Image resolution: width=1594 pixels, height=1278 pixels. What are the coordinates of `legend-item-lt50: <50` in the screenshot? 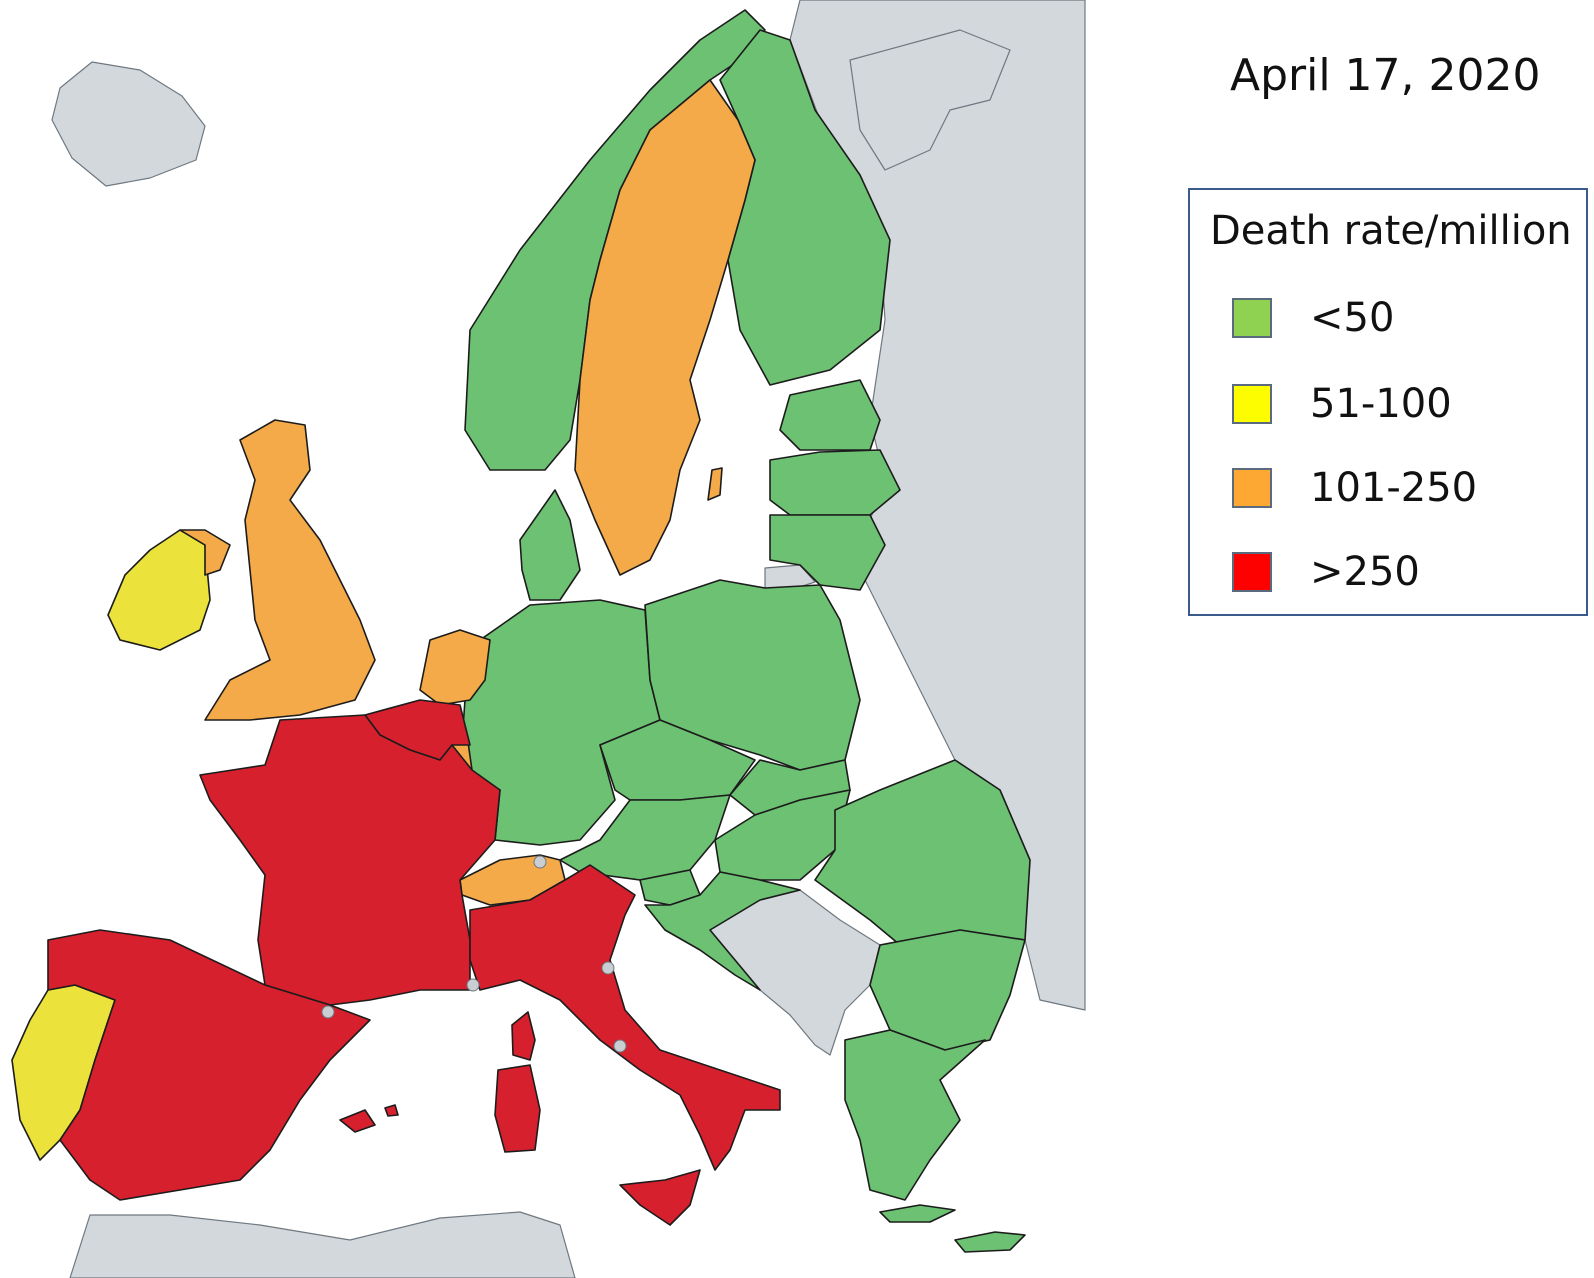 It's located at (1313, 318).